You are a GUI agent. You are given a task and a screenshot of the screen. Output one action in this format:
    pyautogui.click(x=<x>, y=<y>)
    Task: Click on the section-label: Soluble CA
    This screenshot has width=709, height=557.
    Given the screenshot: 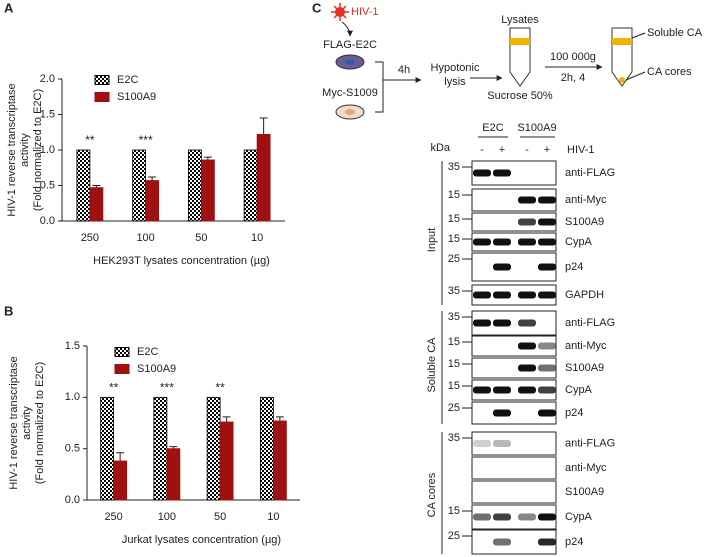 What is the action you would take?
    pyautogui.click(x=432, y=365)
    